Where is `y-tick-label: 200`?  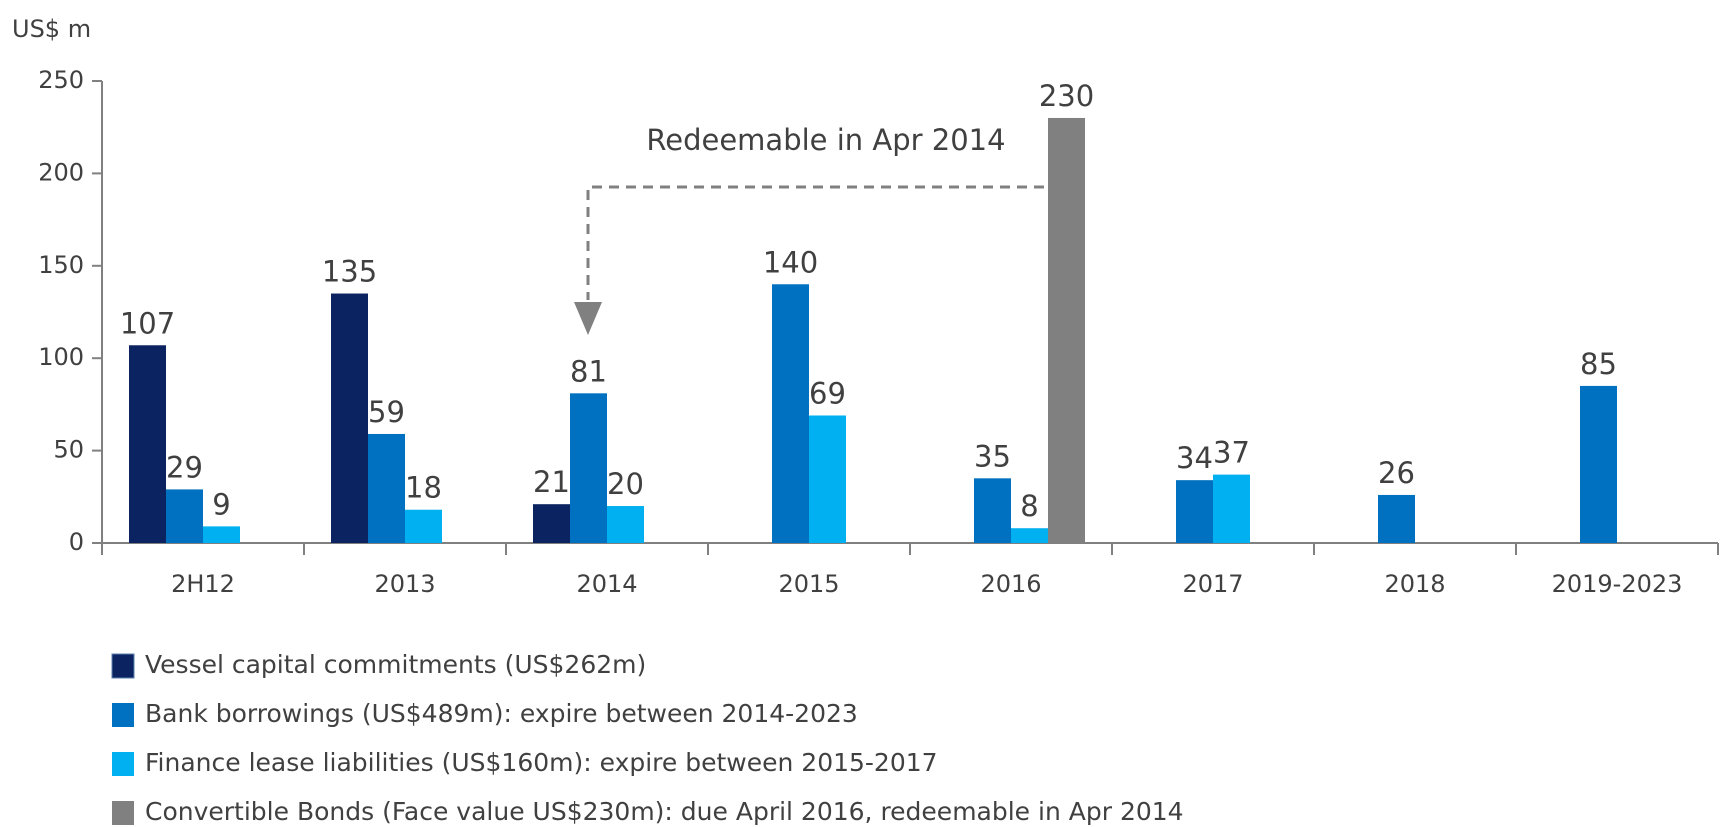 y-tick-label: 200 is located at coordinates (61, 172).